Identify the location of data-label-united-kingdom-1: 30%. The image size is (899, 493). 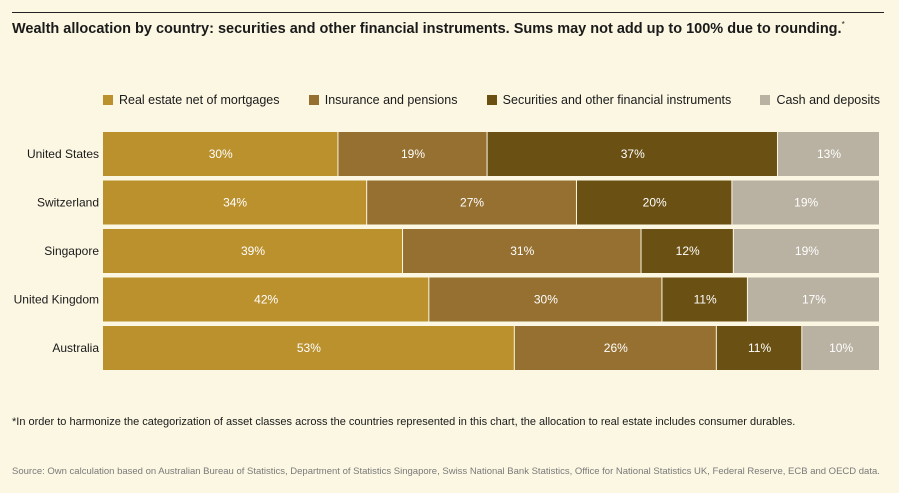
(546, 300).